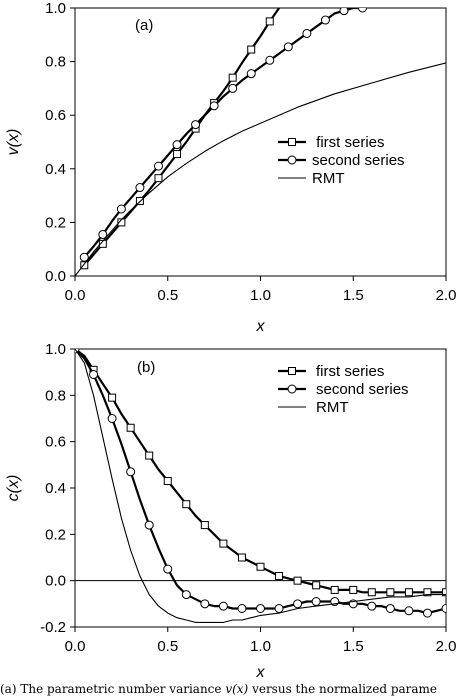  I want to click on panel-label: (b), so click(146, 367).